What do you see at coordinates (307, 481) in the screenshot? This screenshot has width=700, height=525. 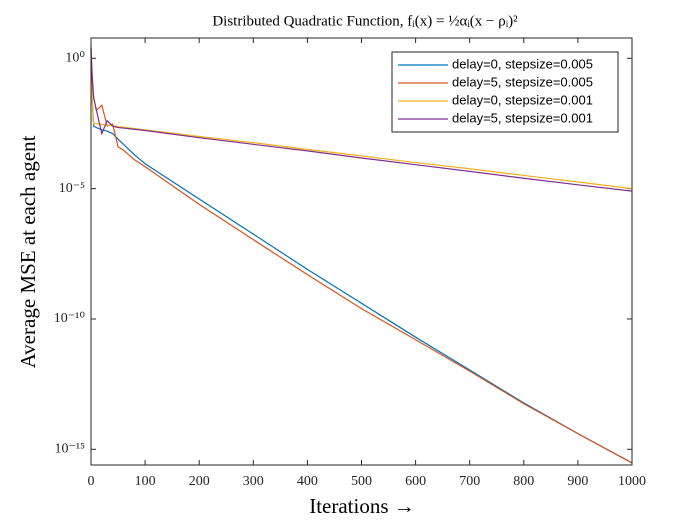 I see `x-tick-label: 400` at bounding box center [307, 481].